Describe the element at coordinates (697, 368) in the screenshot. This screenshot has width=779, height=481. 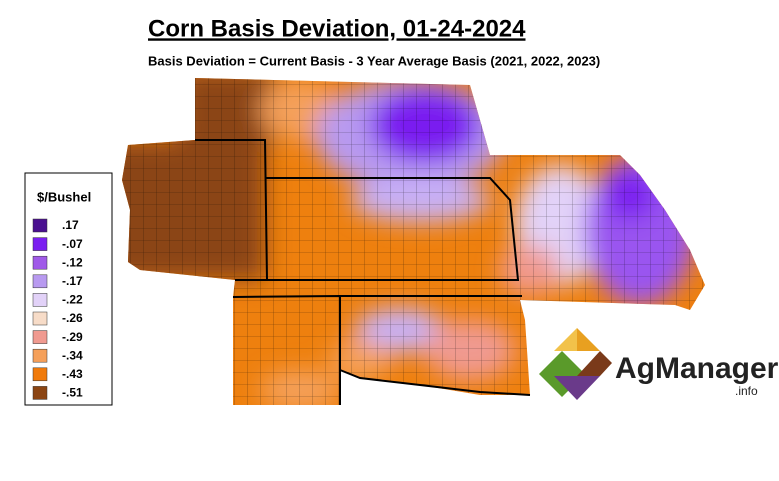
I see `logo-name: AgManager` at that location.